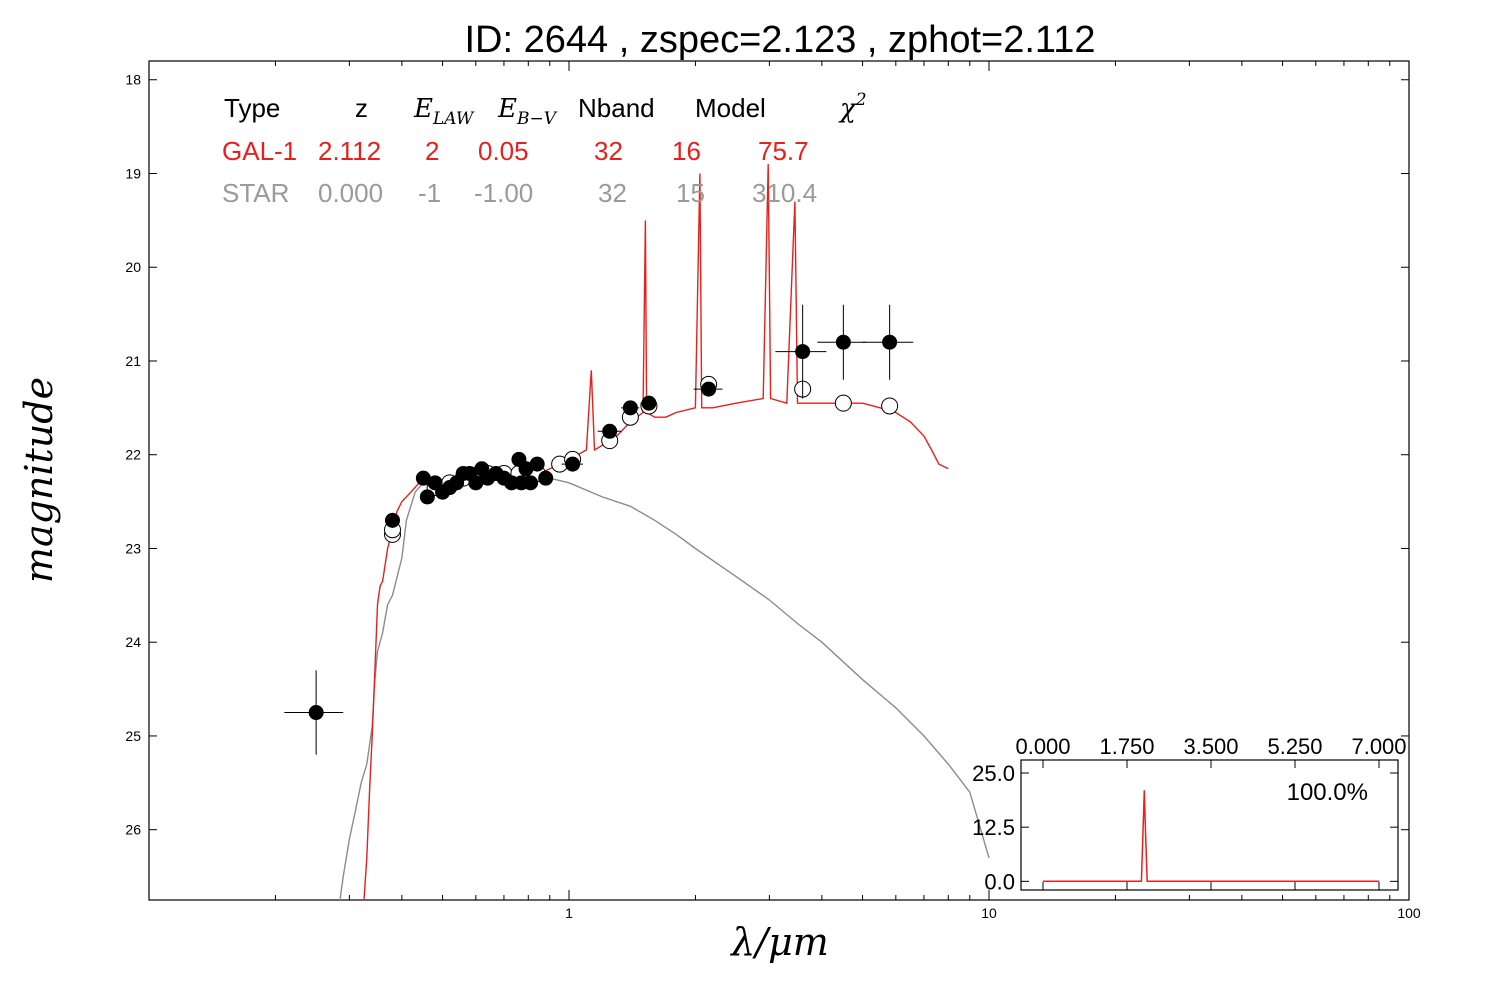 The image size is (1500, 1000). Describe the element at coordinates (503, 193) in the screenshot. I see `star-ebv: -1.00` at that location.